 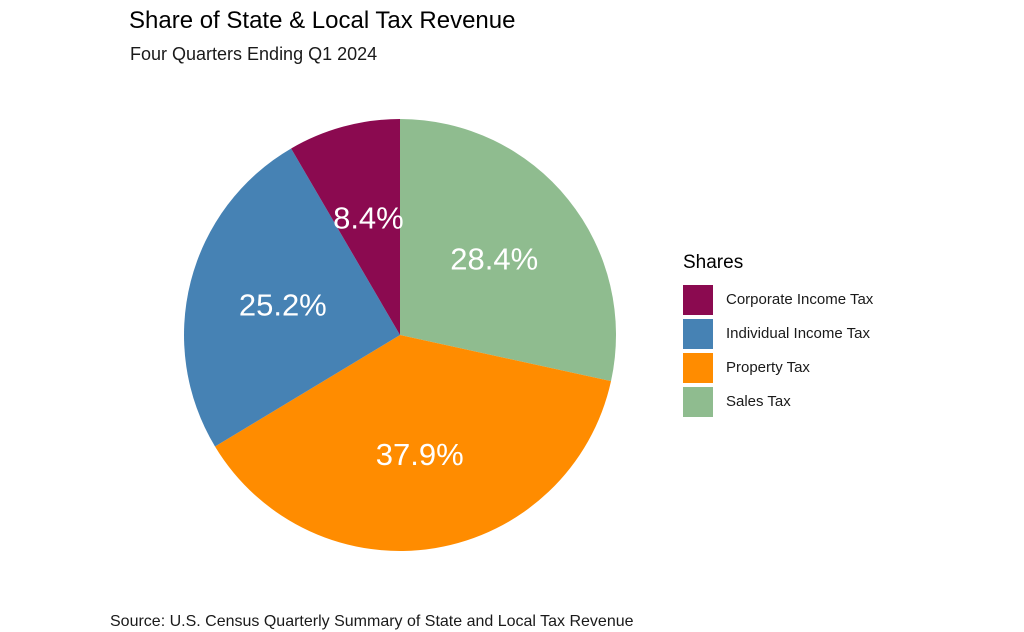 What do you see at coordinates (758, 401) in the screenshot?
I see `legend-label-sales-tax: Sales Tax` at bounding box center [758, 401].